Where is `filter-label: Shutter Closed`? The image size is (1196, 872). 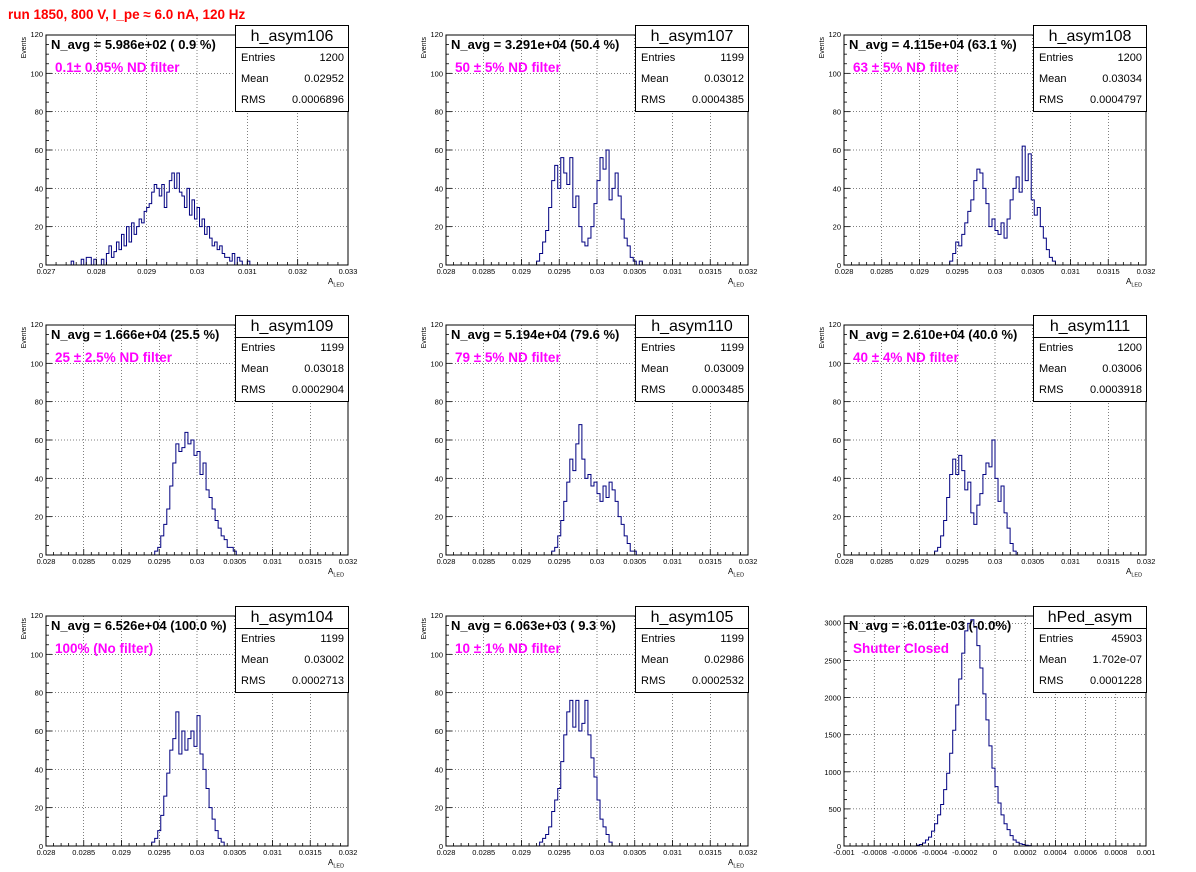
filter-label: Shutter Closed is located at coordinates (901, 648).